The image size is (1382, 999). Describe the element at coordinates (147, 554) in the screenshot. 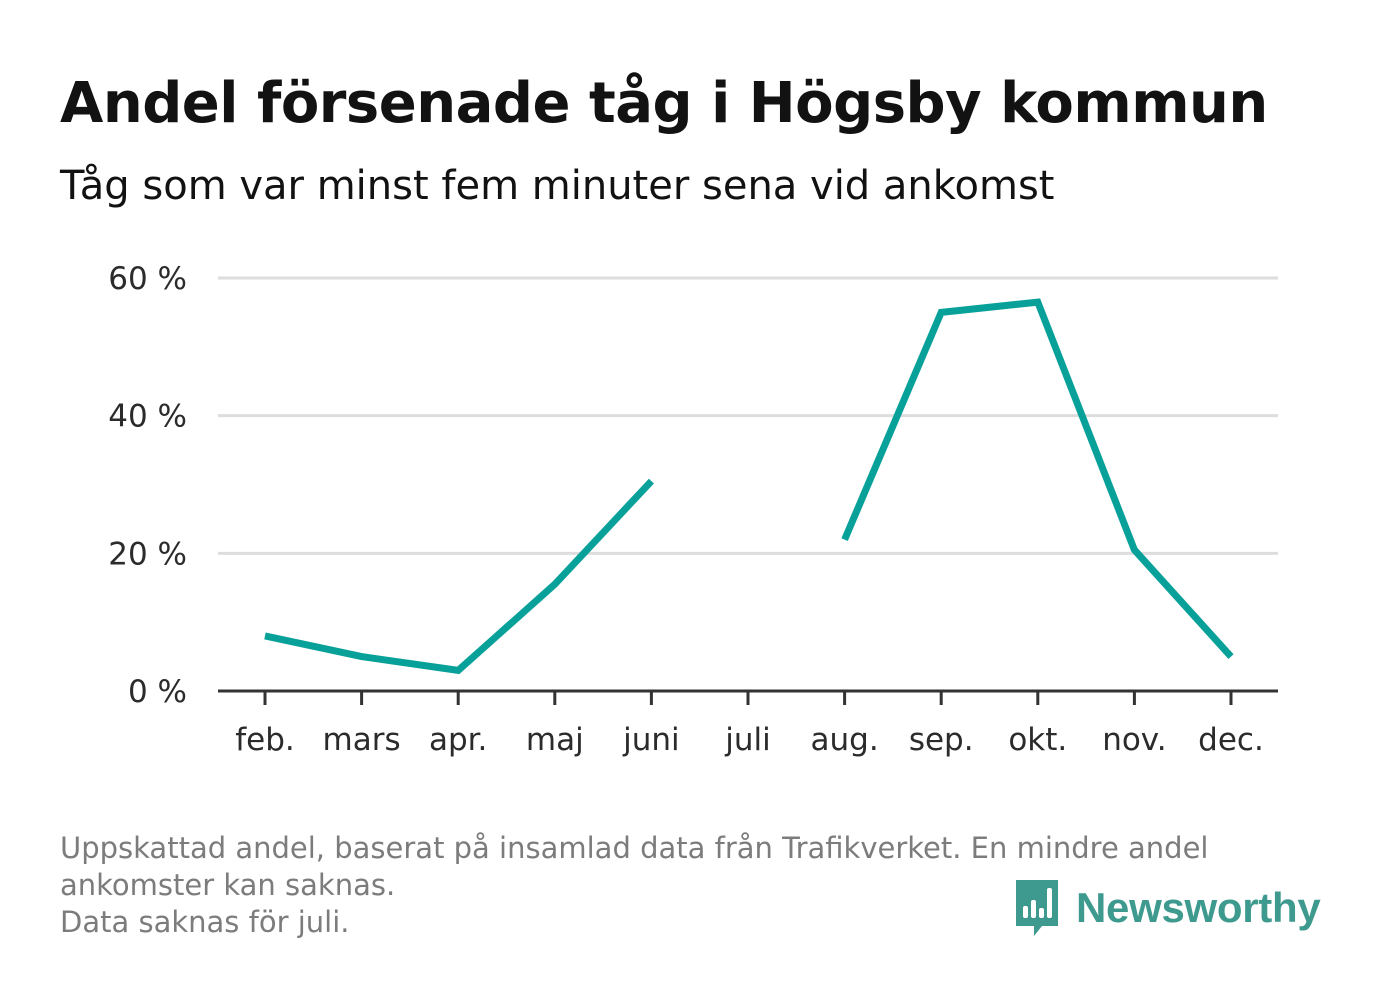

I see `y-tick-label: 20 %` at that location.